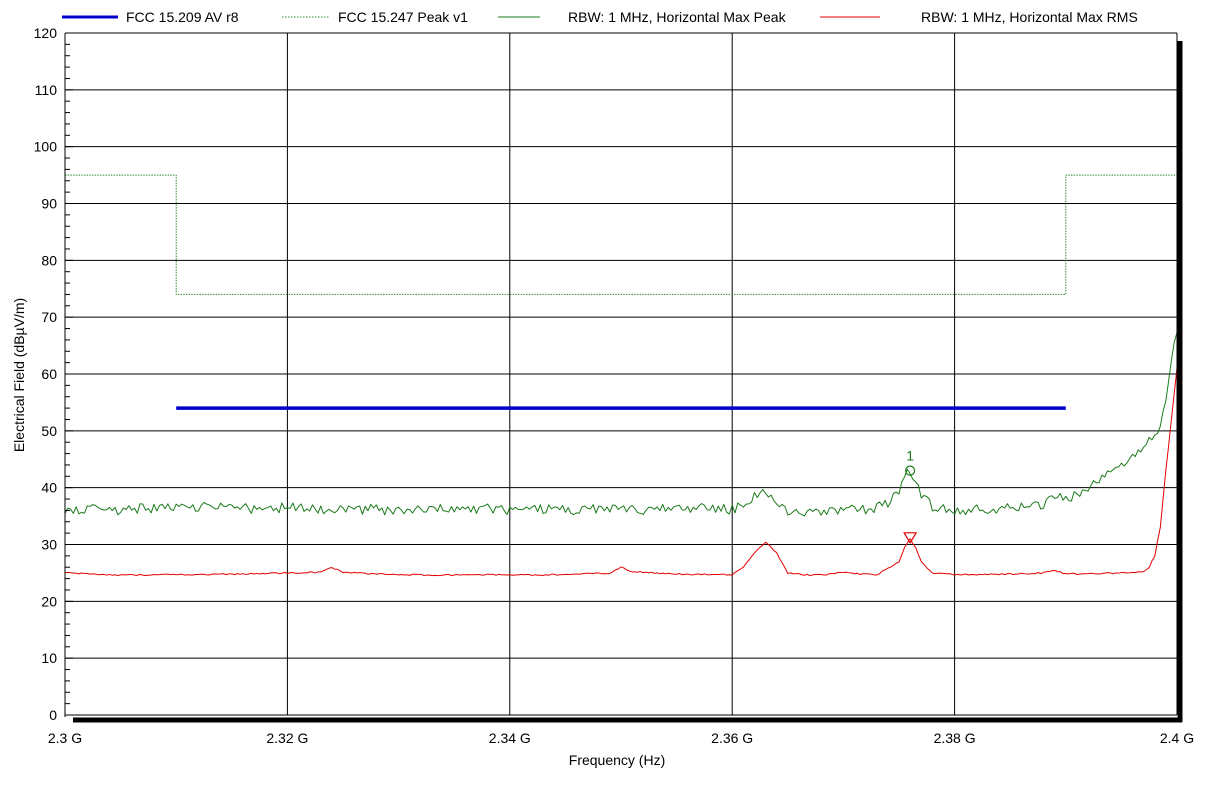 The width and height of the screenshot is (1205, 794). Describe the element at coordinates (46, 33) in the screenshot. I see `y-tick-label: 120` at that location.